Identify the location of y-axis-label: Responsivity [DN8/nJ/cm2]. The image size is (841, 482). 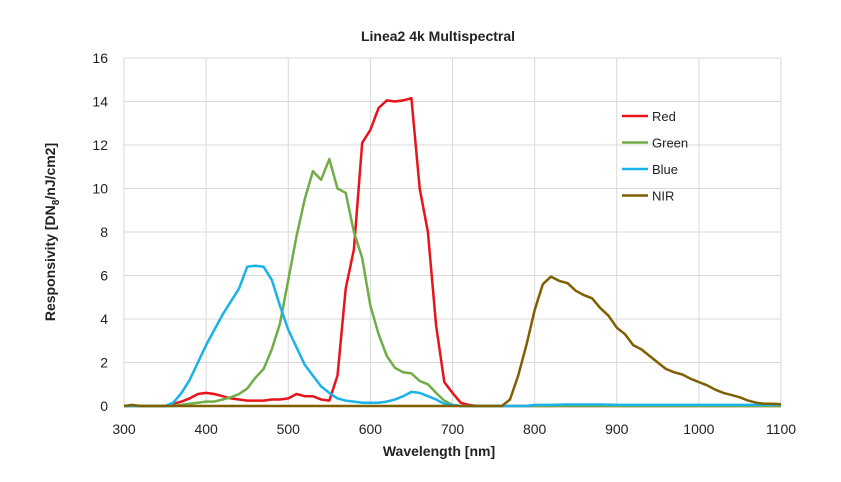
(52, 232).